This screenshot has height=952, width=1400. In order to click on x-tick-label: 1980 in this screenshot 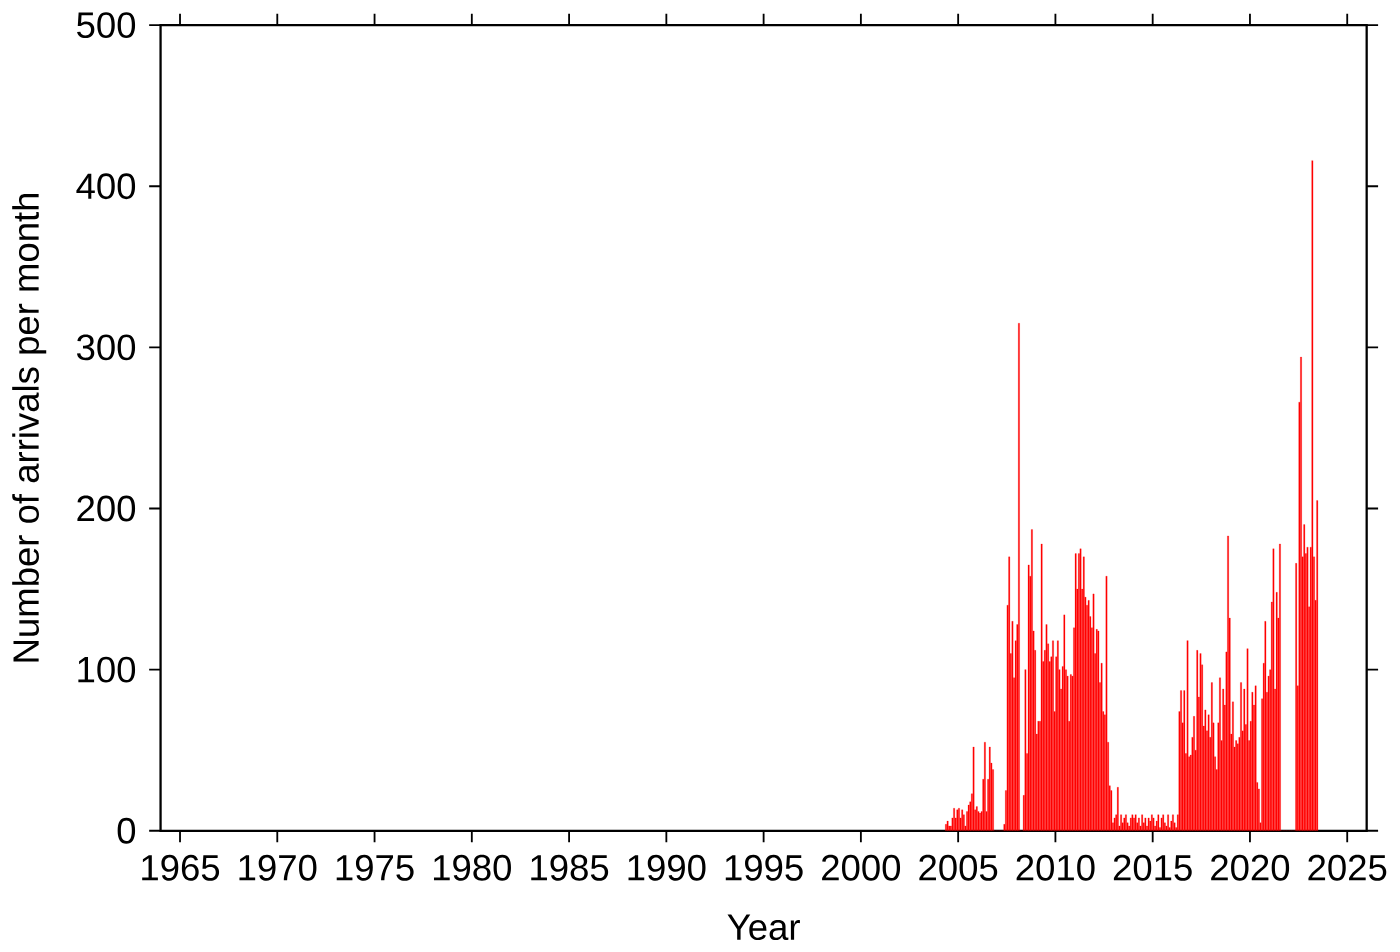, I will do `click(472, 867)`.